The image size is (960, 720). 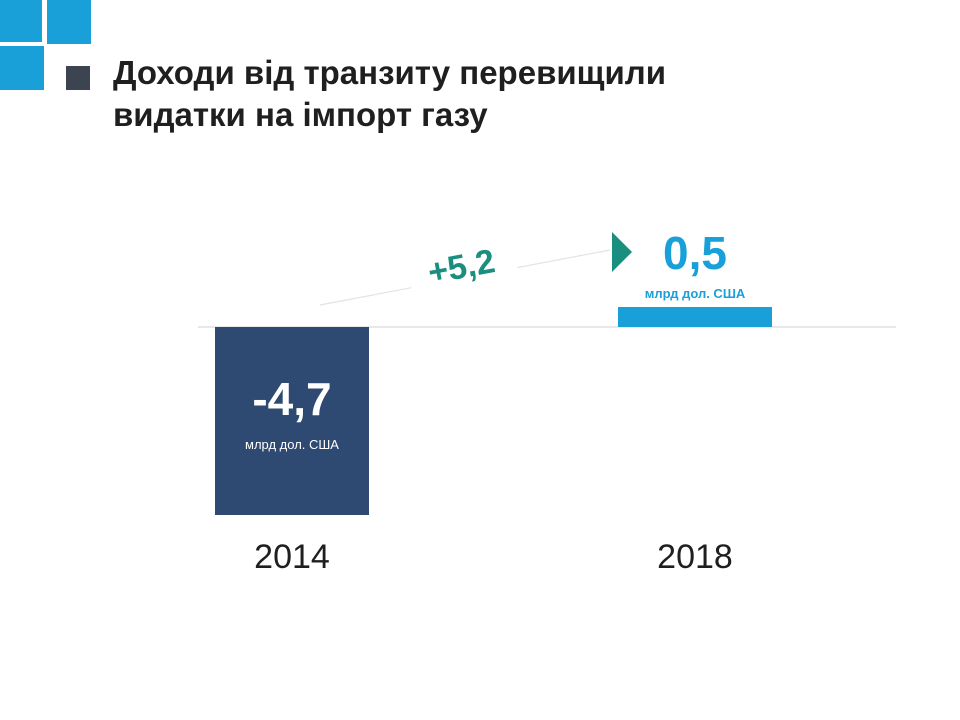 I want to click on category-label-2018: 2018, so click(x=695, y=557).